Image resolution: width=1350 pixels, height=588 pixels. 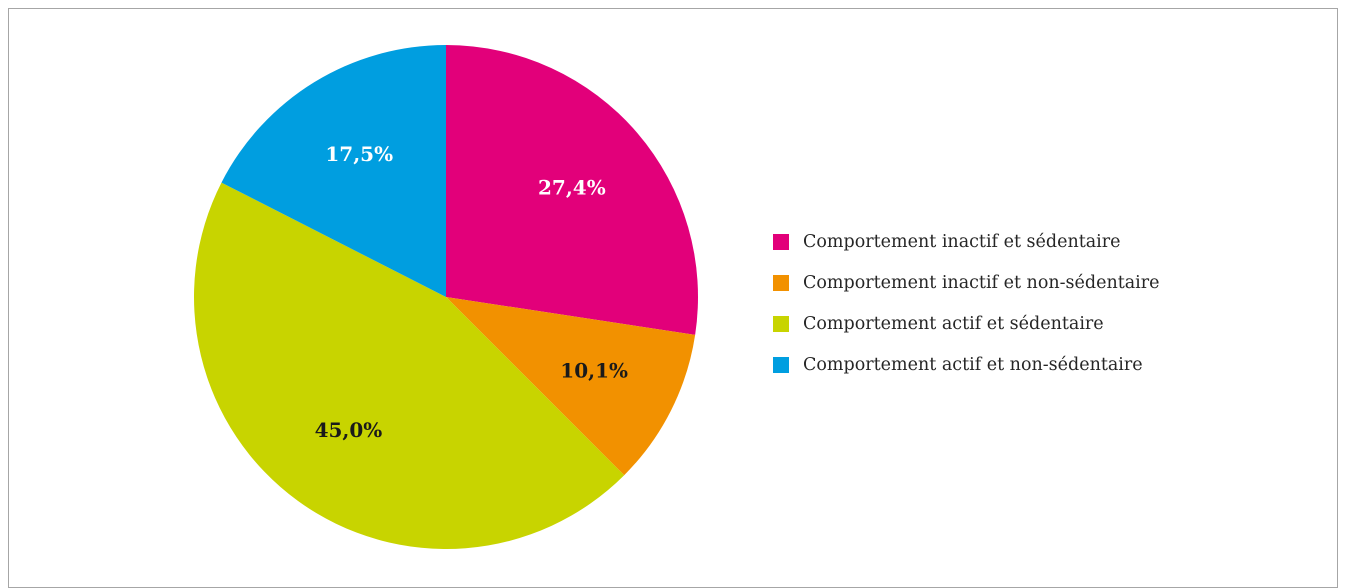 I want to click on legend-label: Comportement inactif et non-sédentaire, so click(x=981, y=283).